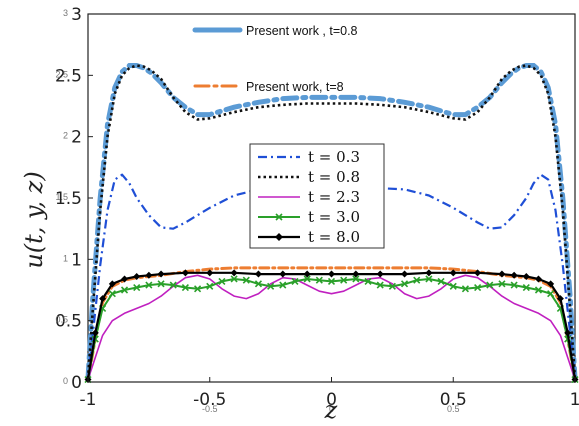  I want to click on y-ghost-label: 0.5, so click(61, 320).